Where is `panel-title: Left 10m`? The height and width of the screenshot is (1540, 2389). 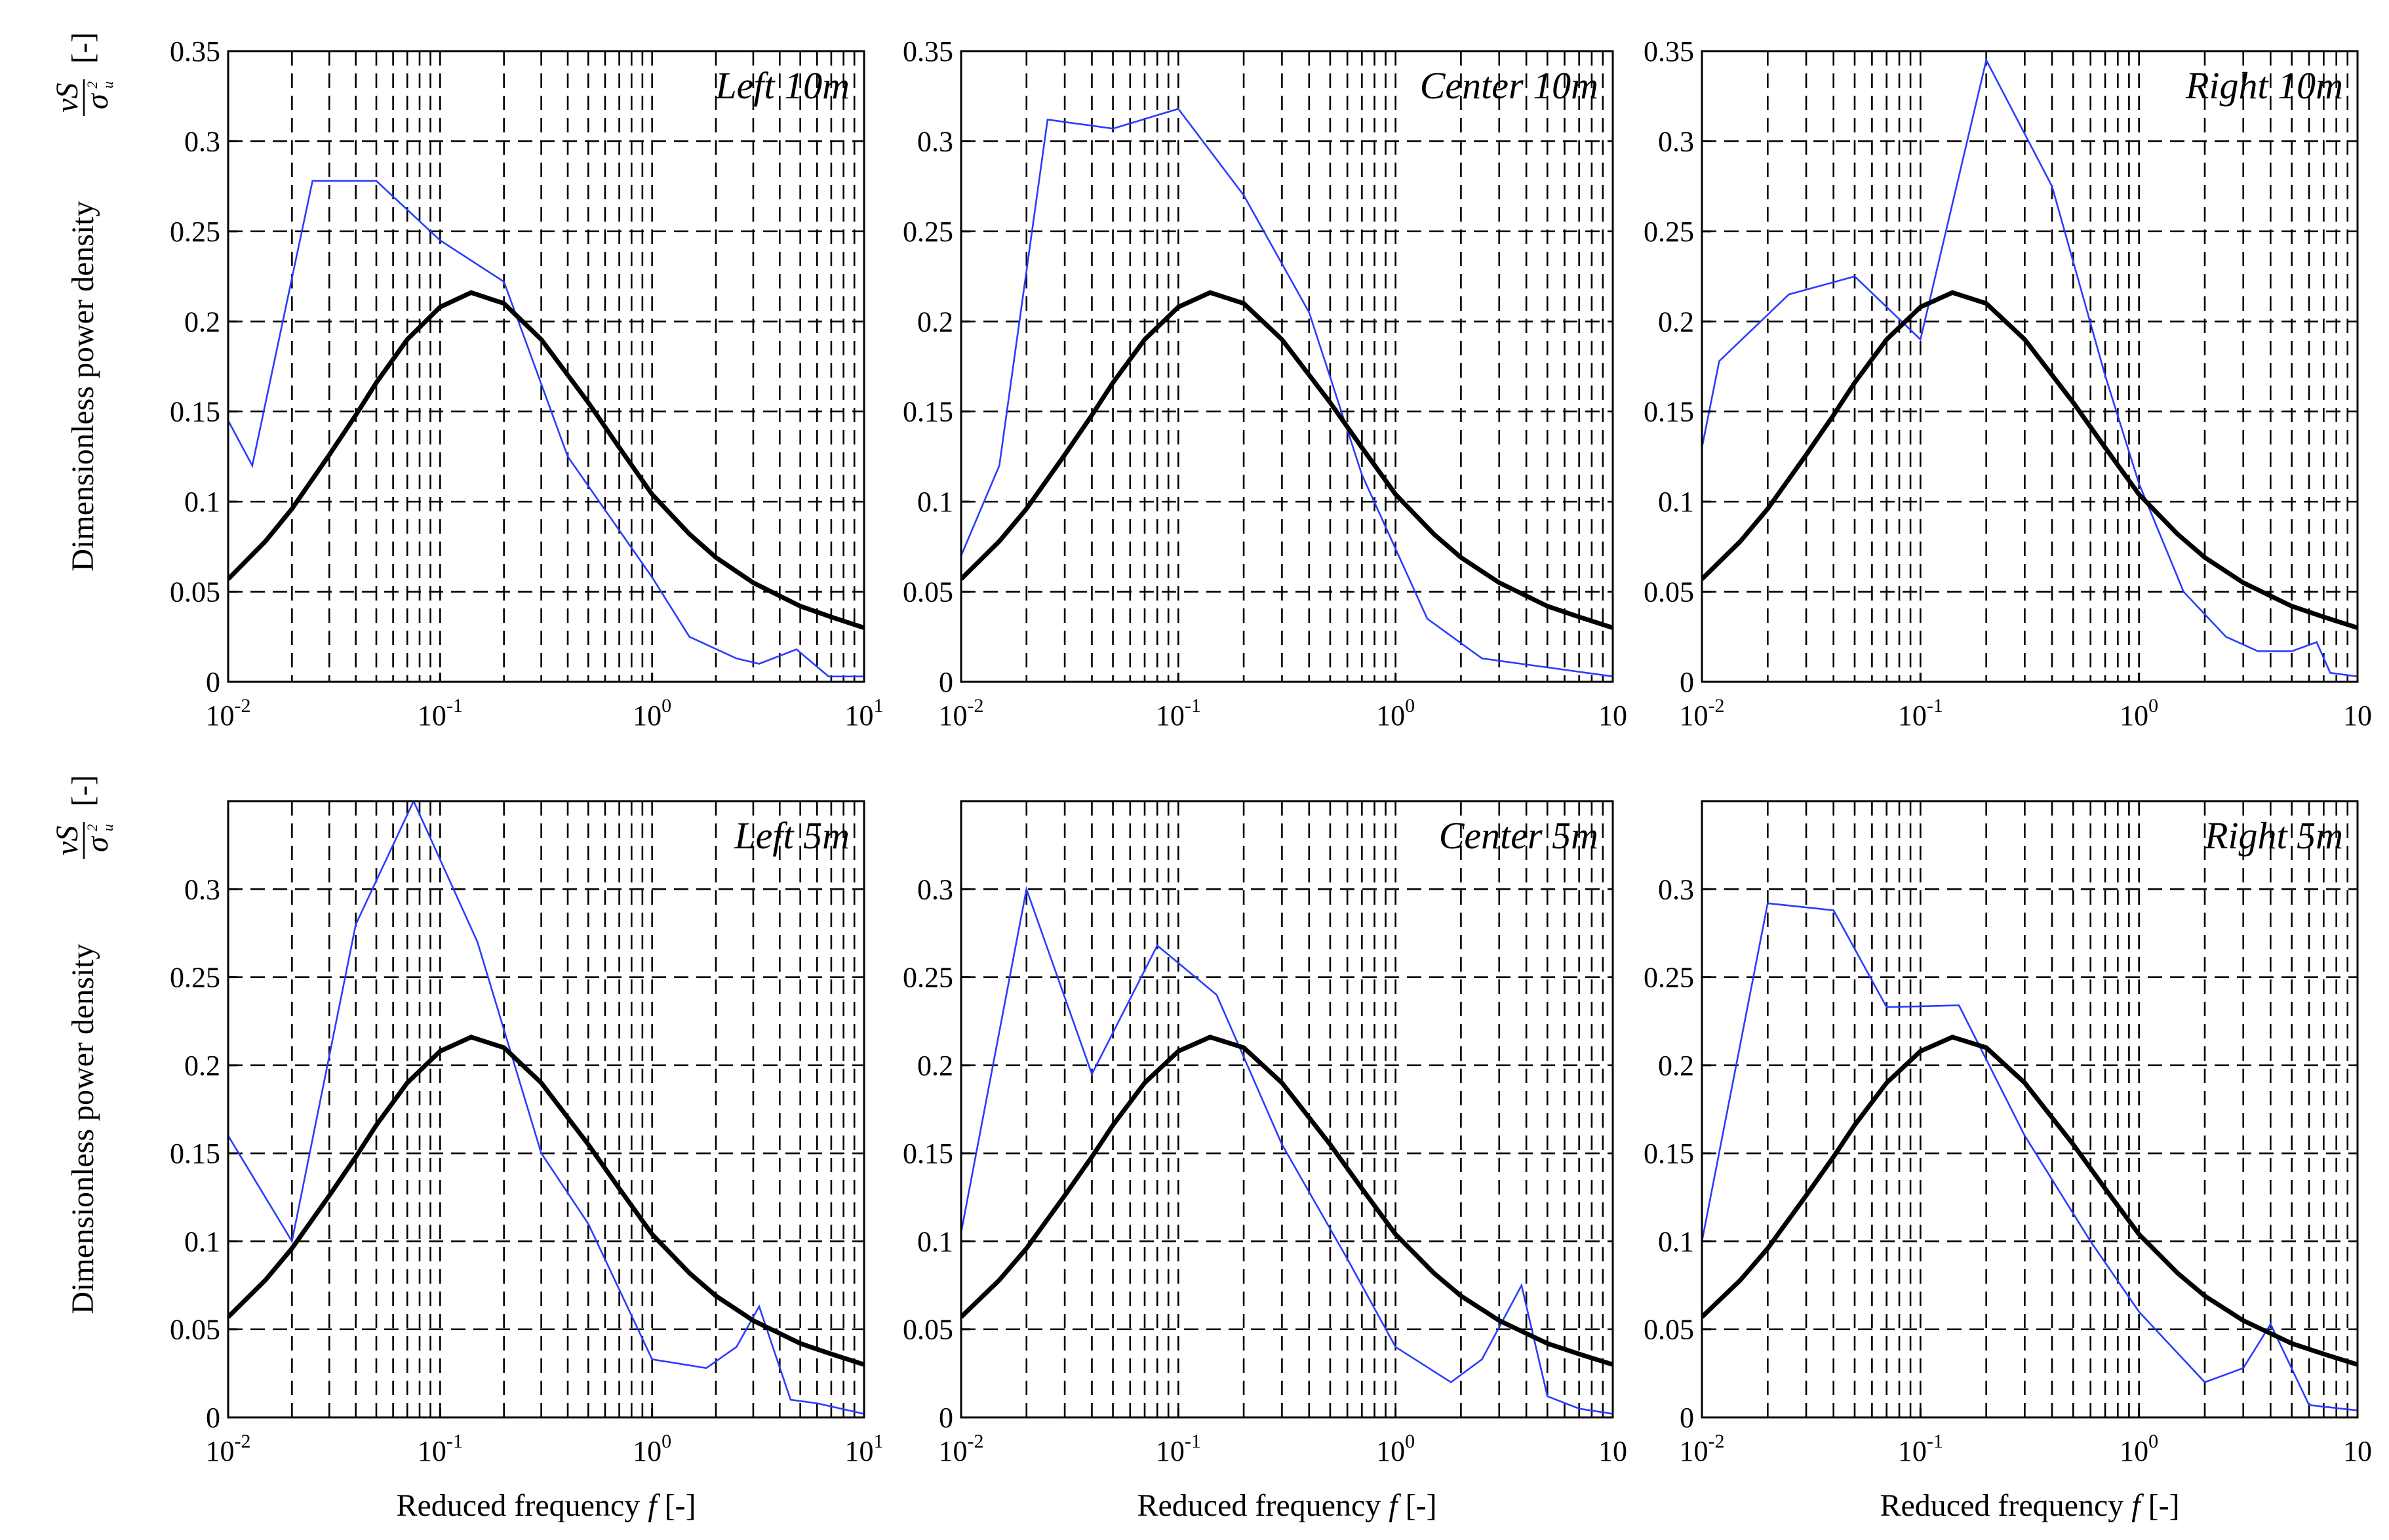 panel-title: Left 10m is located at coordinates (782, 85).